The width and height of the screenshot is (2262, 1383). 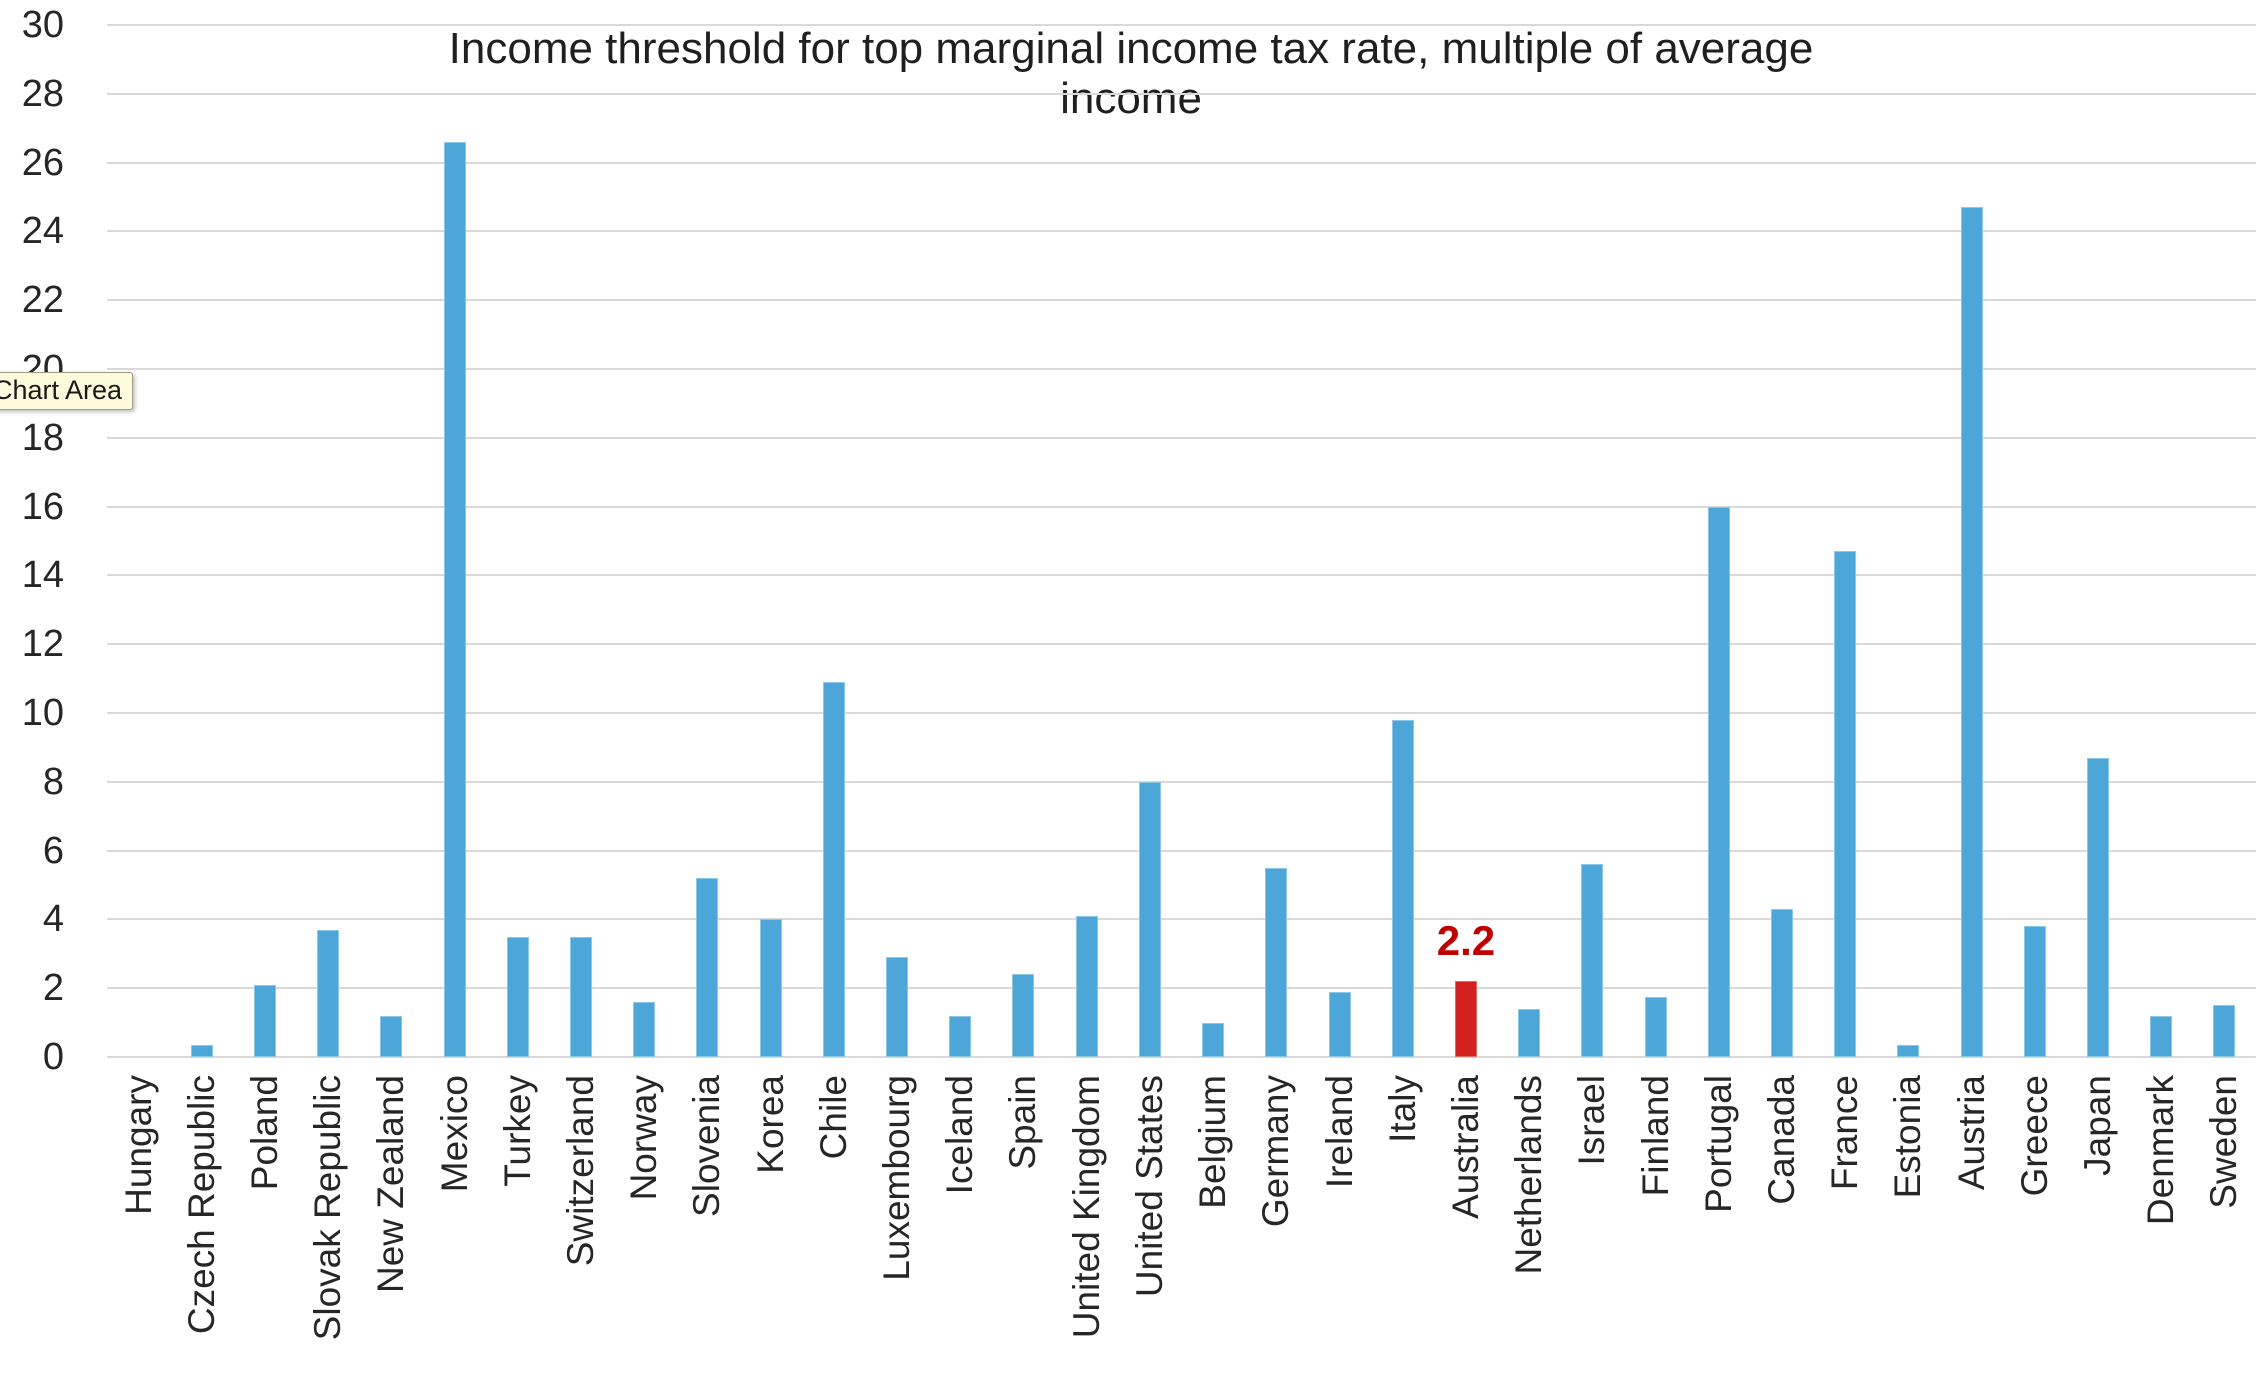 I want to click on bar-portugal, so click(x=1718, y=781).